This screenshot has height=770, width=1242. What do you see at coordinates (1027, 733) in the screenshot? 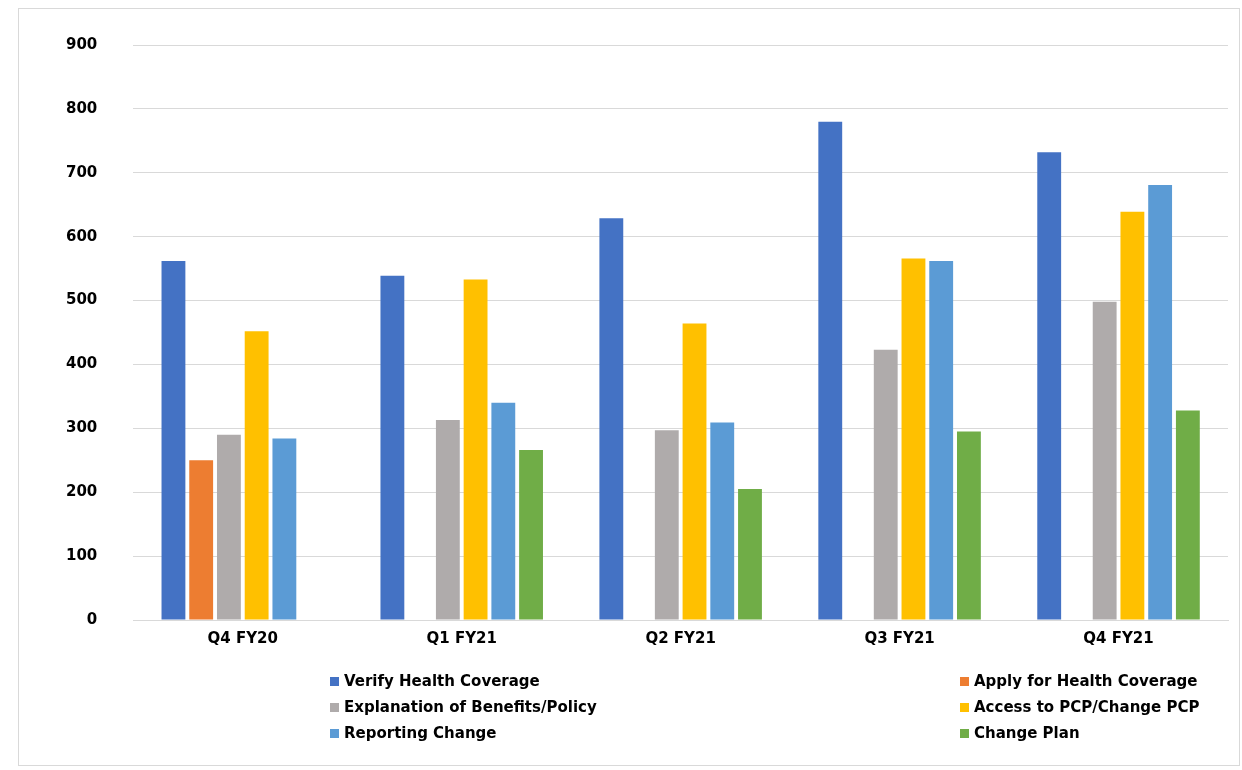
I see `legend-label: Change Plan` at bounding box center [1027, 733].